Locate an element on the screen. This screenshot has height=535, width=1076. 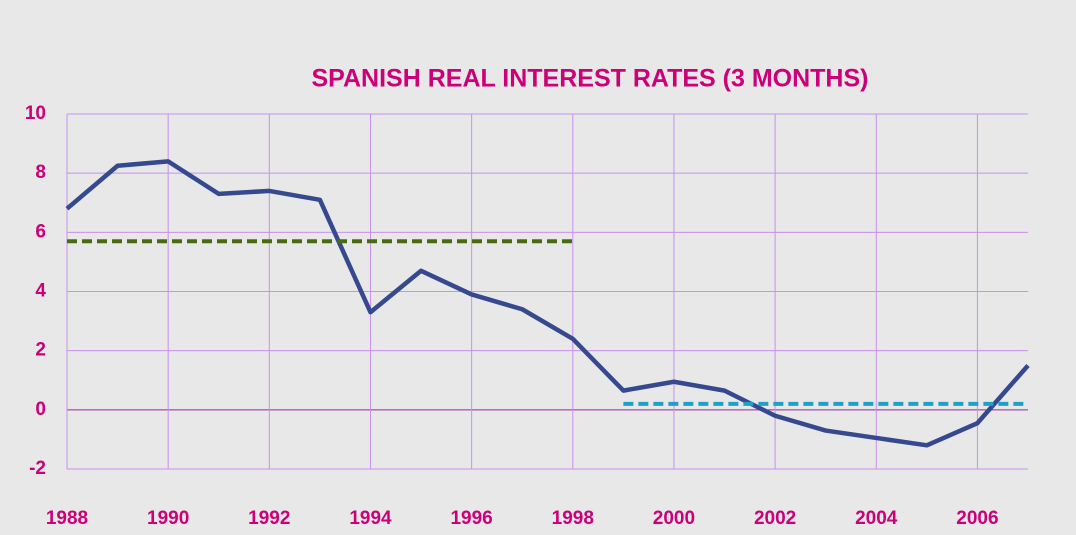
x-tick-label: 1988 is located at coordinates (67, 518).